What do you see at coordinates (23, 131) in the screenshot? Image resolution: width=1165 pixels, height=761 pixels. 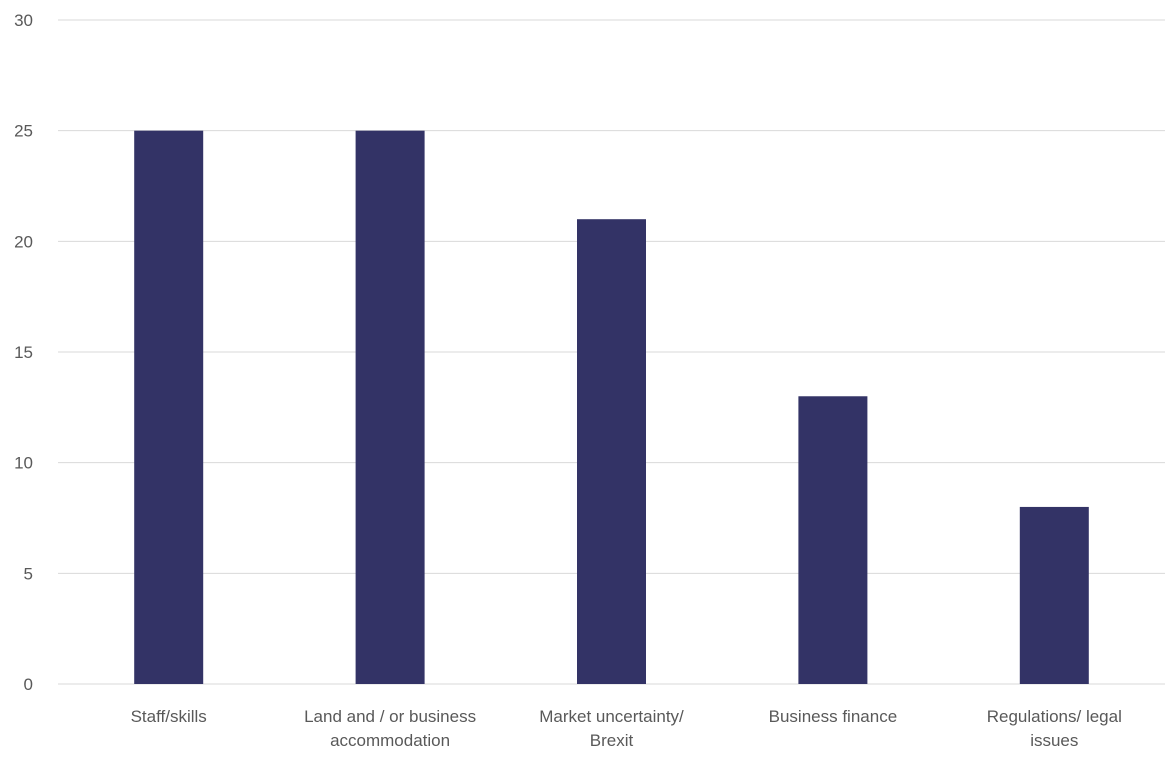 I see `y-tick-label: 25` at bounding box center [23, 131].